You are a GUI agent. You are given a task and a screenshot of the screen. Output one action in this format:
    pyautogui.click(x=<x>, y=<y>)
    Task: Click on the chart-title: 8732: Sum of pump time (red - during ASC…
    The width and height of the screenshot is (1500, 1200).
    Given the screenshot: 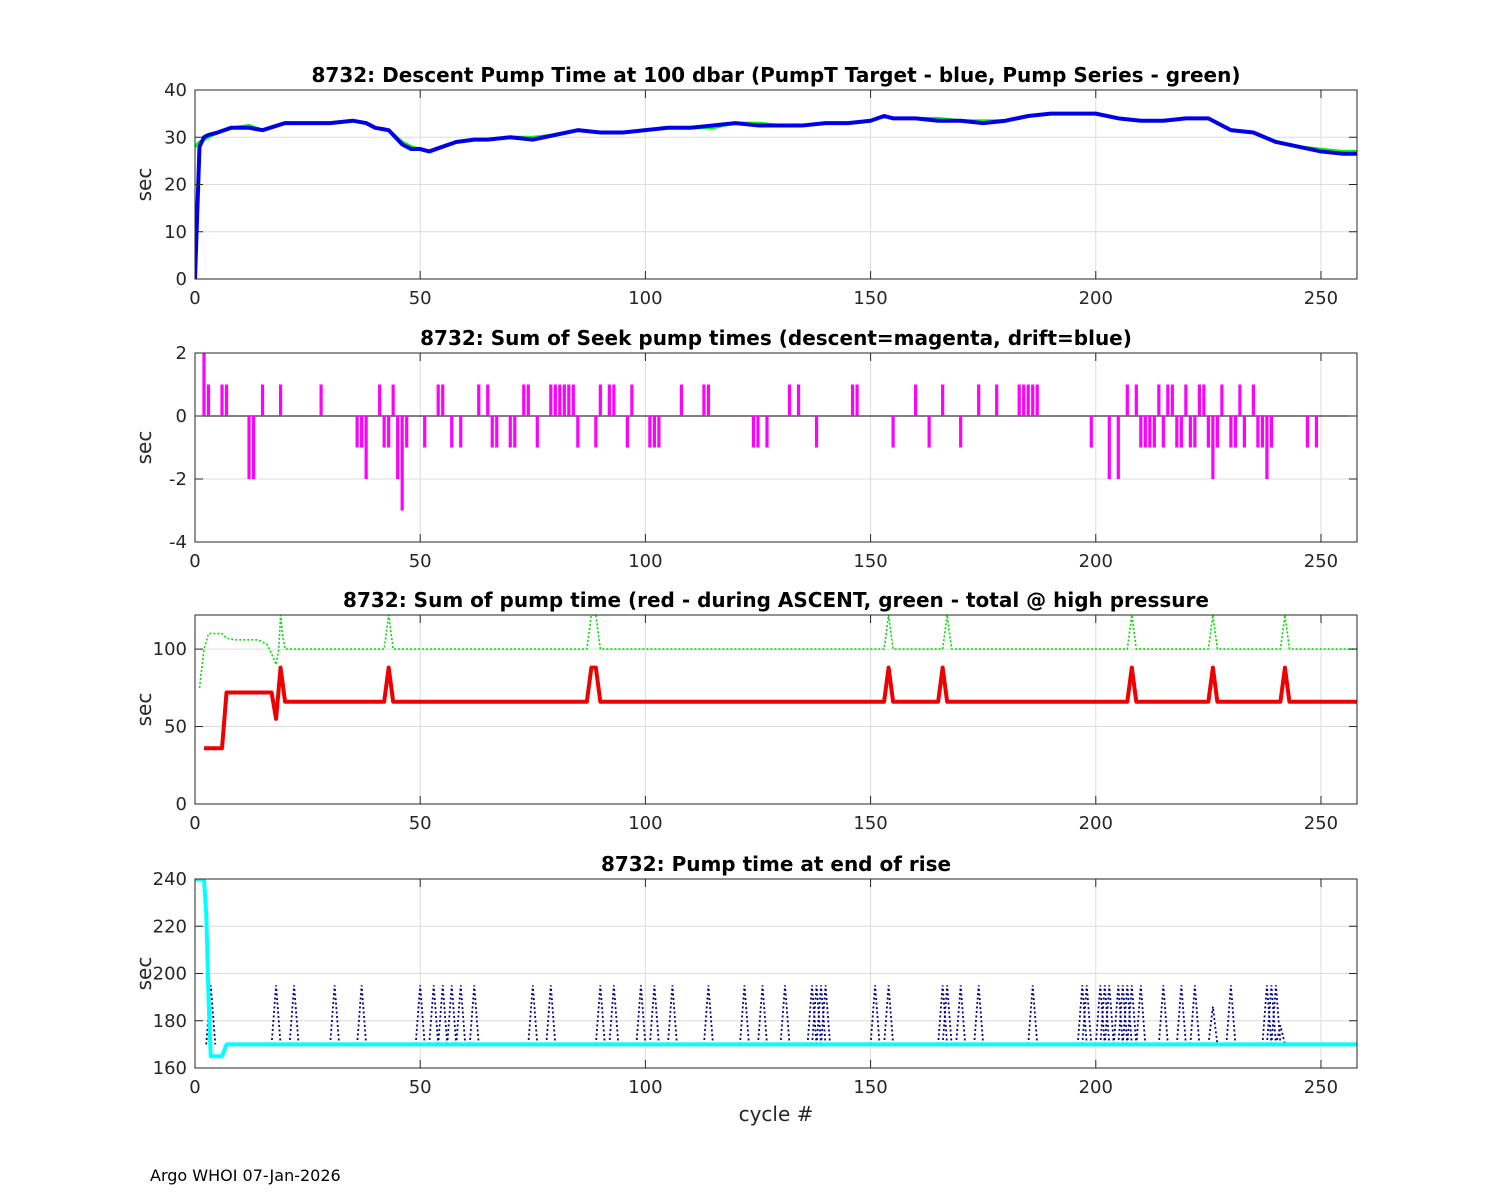 What is the action you would take?
    pyautogui.click(x=776, y=600)
    